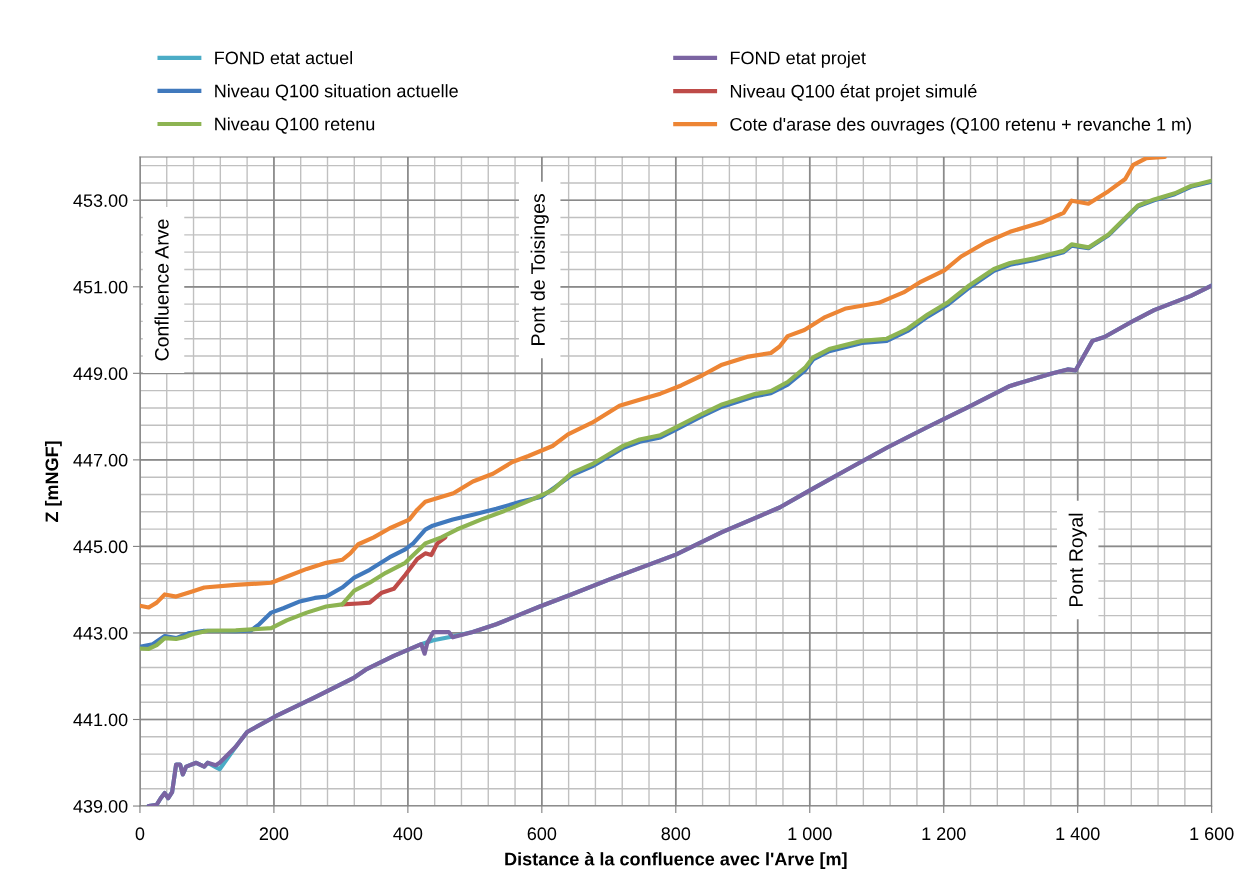 The height and width of the screenshot is (894, 1244). I want to click on x-tick-label: 1 000, so click(810, 834).